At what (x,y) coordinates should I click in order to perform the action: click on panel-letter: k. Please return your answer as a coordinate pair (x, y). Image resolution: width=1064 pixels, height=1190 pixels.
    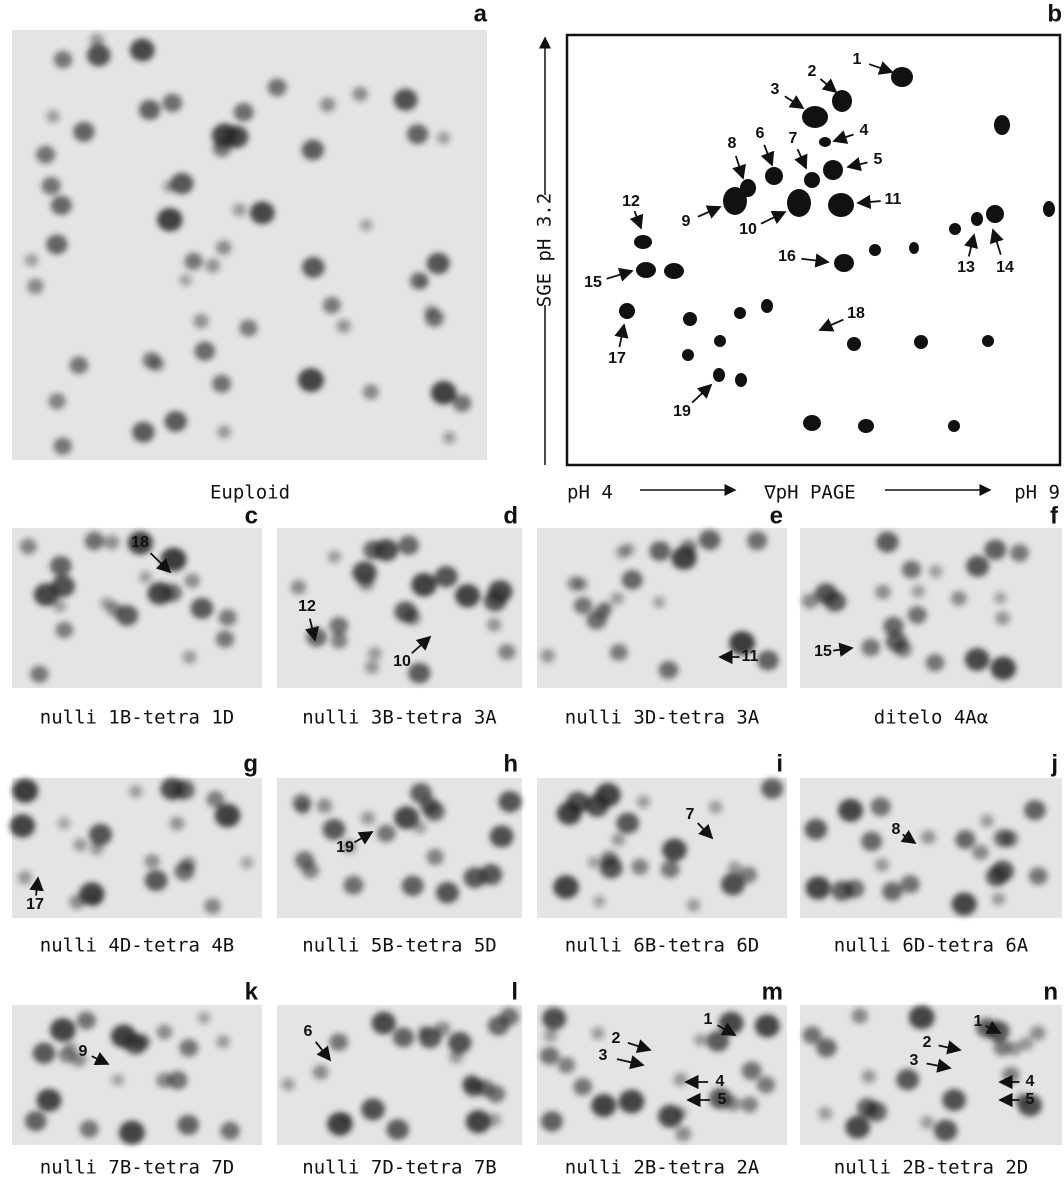
    Looking at the image, I should click on (252, 991).